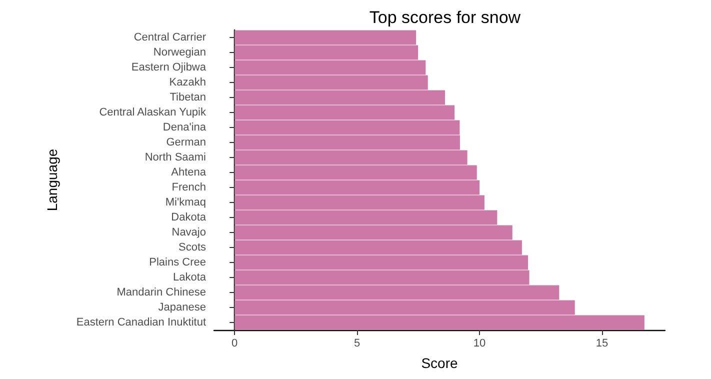 The width and height of the screenshot is (711, 379). What do you see at coordinates (189, 232) in the screenshot?
I see `y-tick-label: Navajo` at bounding box center [189, 232].